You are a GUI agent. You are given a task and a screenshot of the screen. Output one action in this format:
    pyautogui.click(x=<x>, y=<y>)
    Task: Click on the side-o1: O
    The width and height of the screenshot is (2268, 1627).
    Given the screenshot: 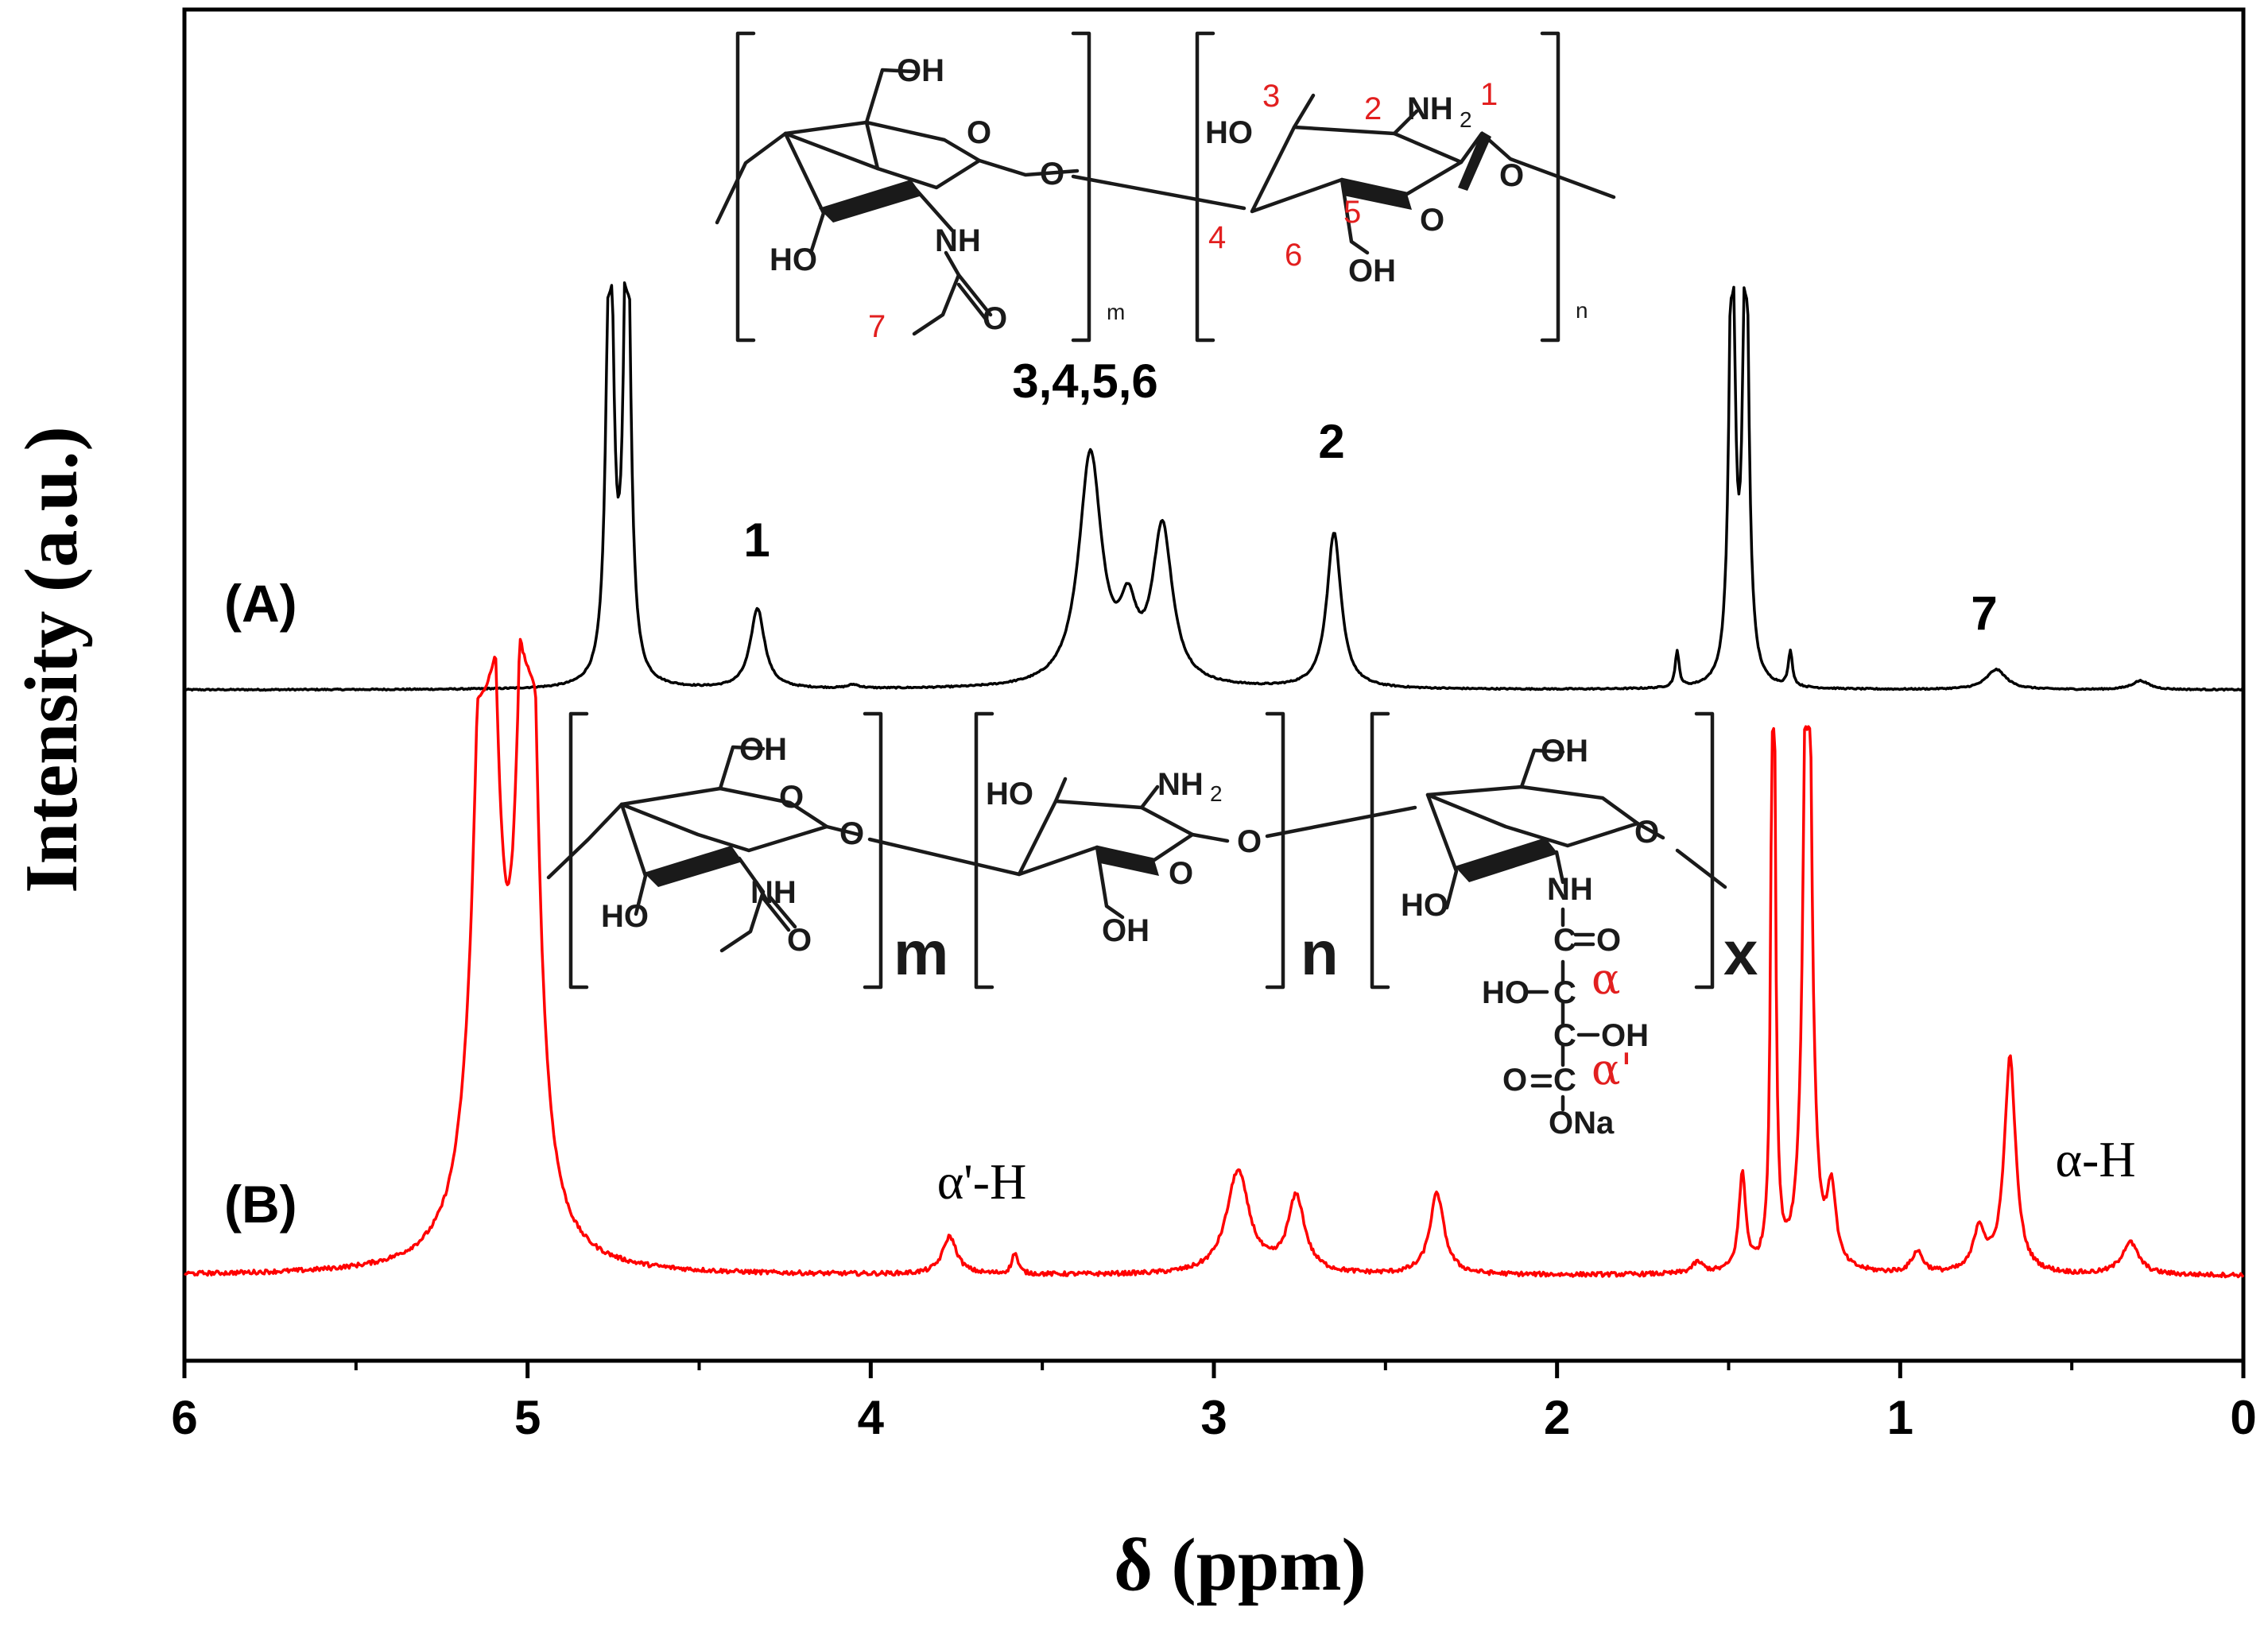 What is the action you would take?
    pyautogui.click(x=1608, y=940)
    